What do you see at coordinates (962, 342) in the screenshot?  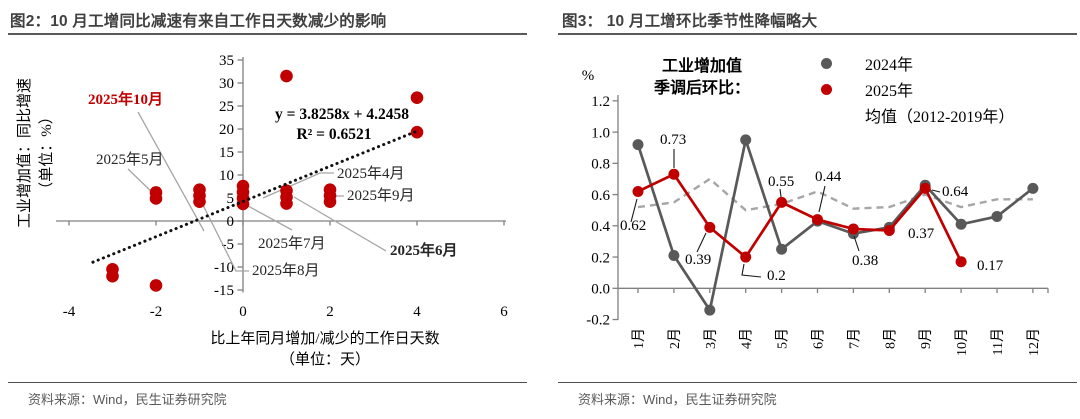 I see `svg-text: 10月` at bounding box center [962, 342].